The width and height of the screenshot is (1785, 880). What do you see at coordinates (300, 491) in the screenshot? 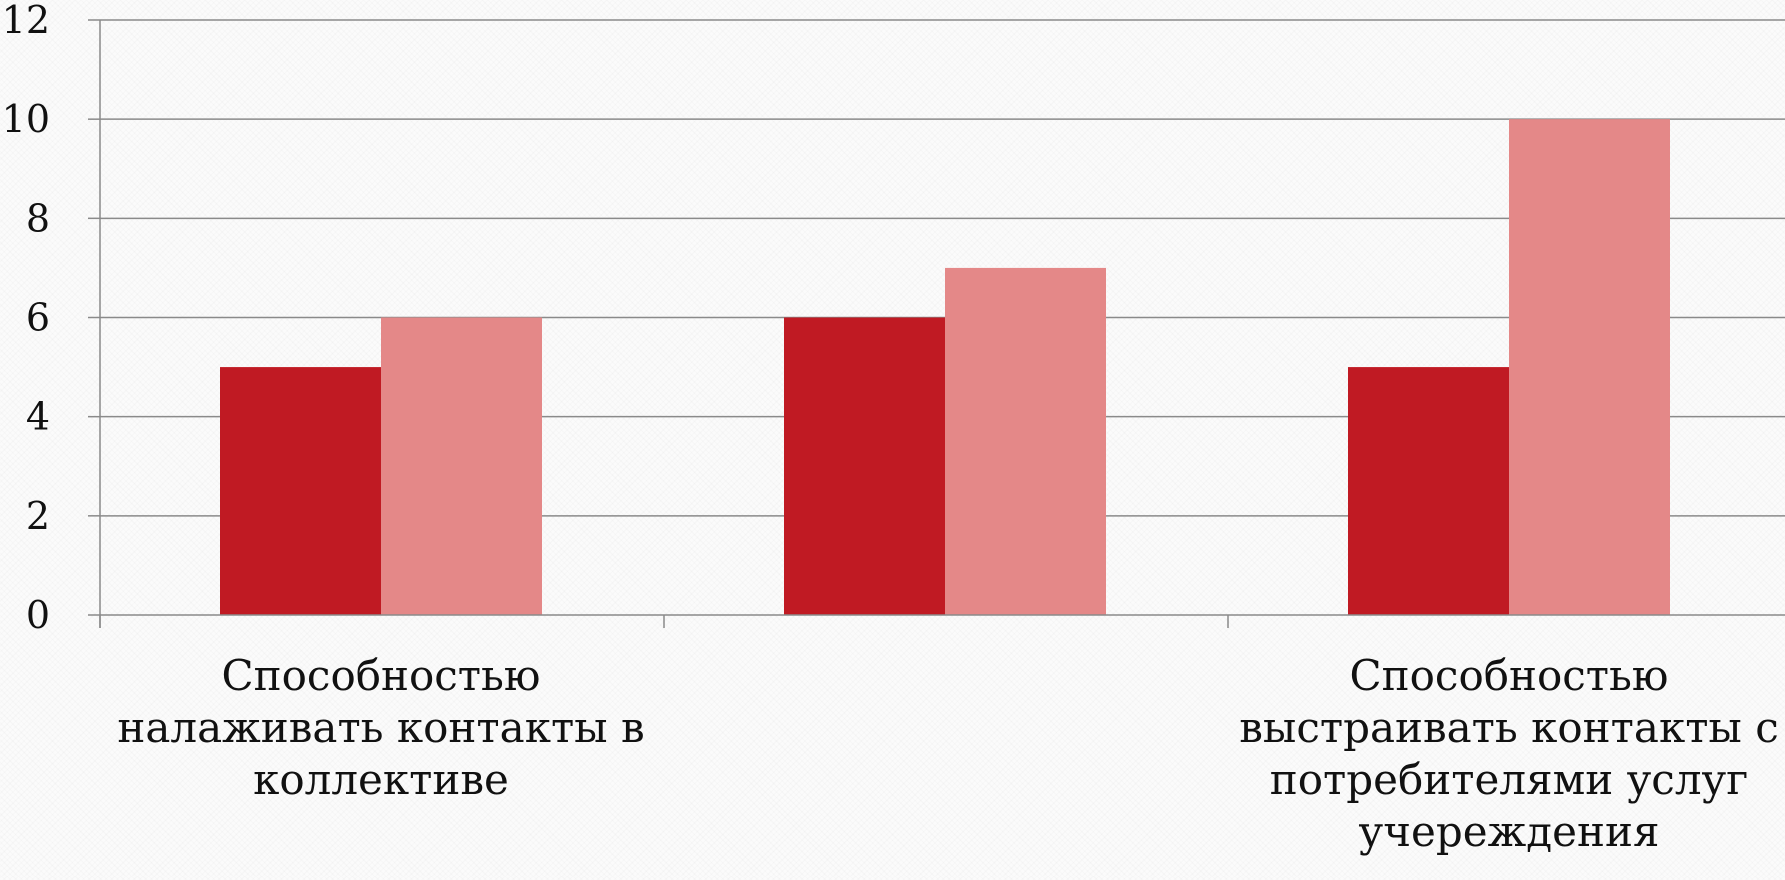
I see `bar-series1-cat1` at bounding box center [300, 491].